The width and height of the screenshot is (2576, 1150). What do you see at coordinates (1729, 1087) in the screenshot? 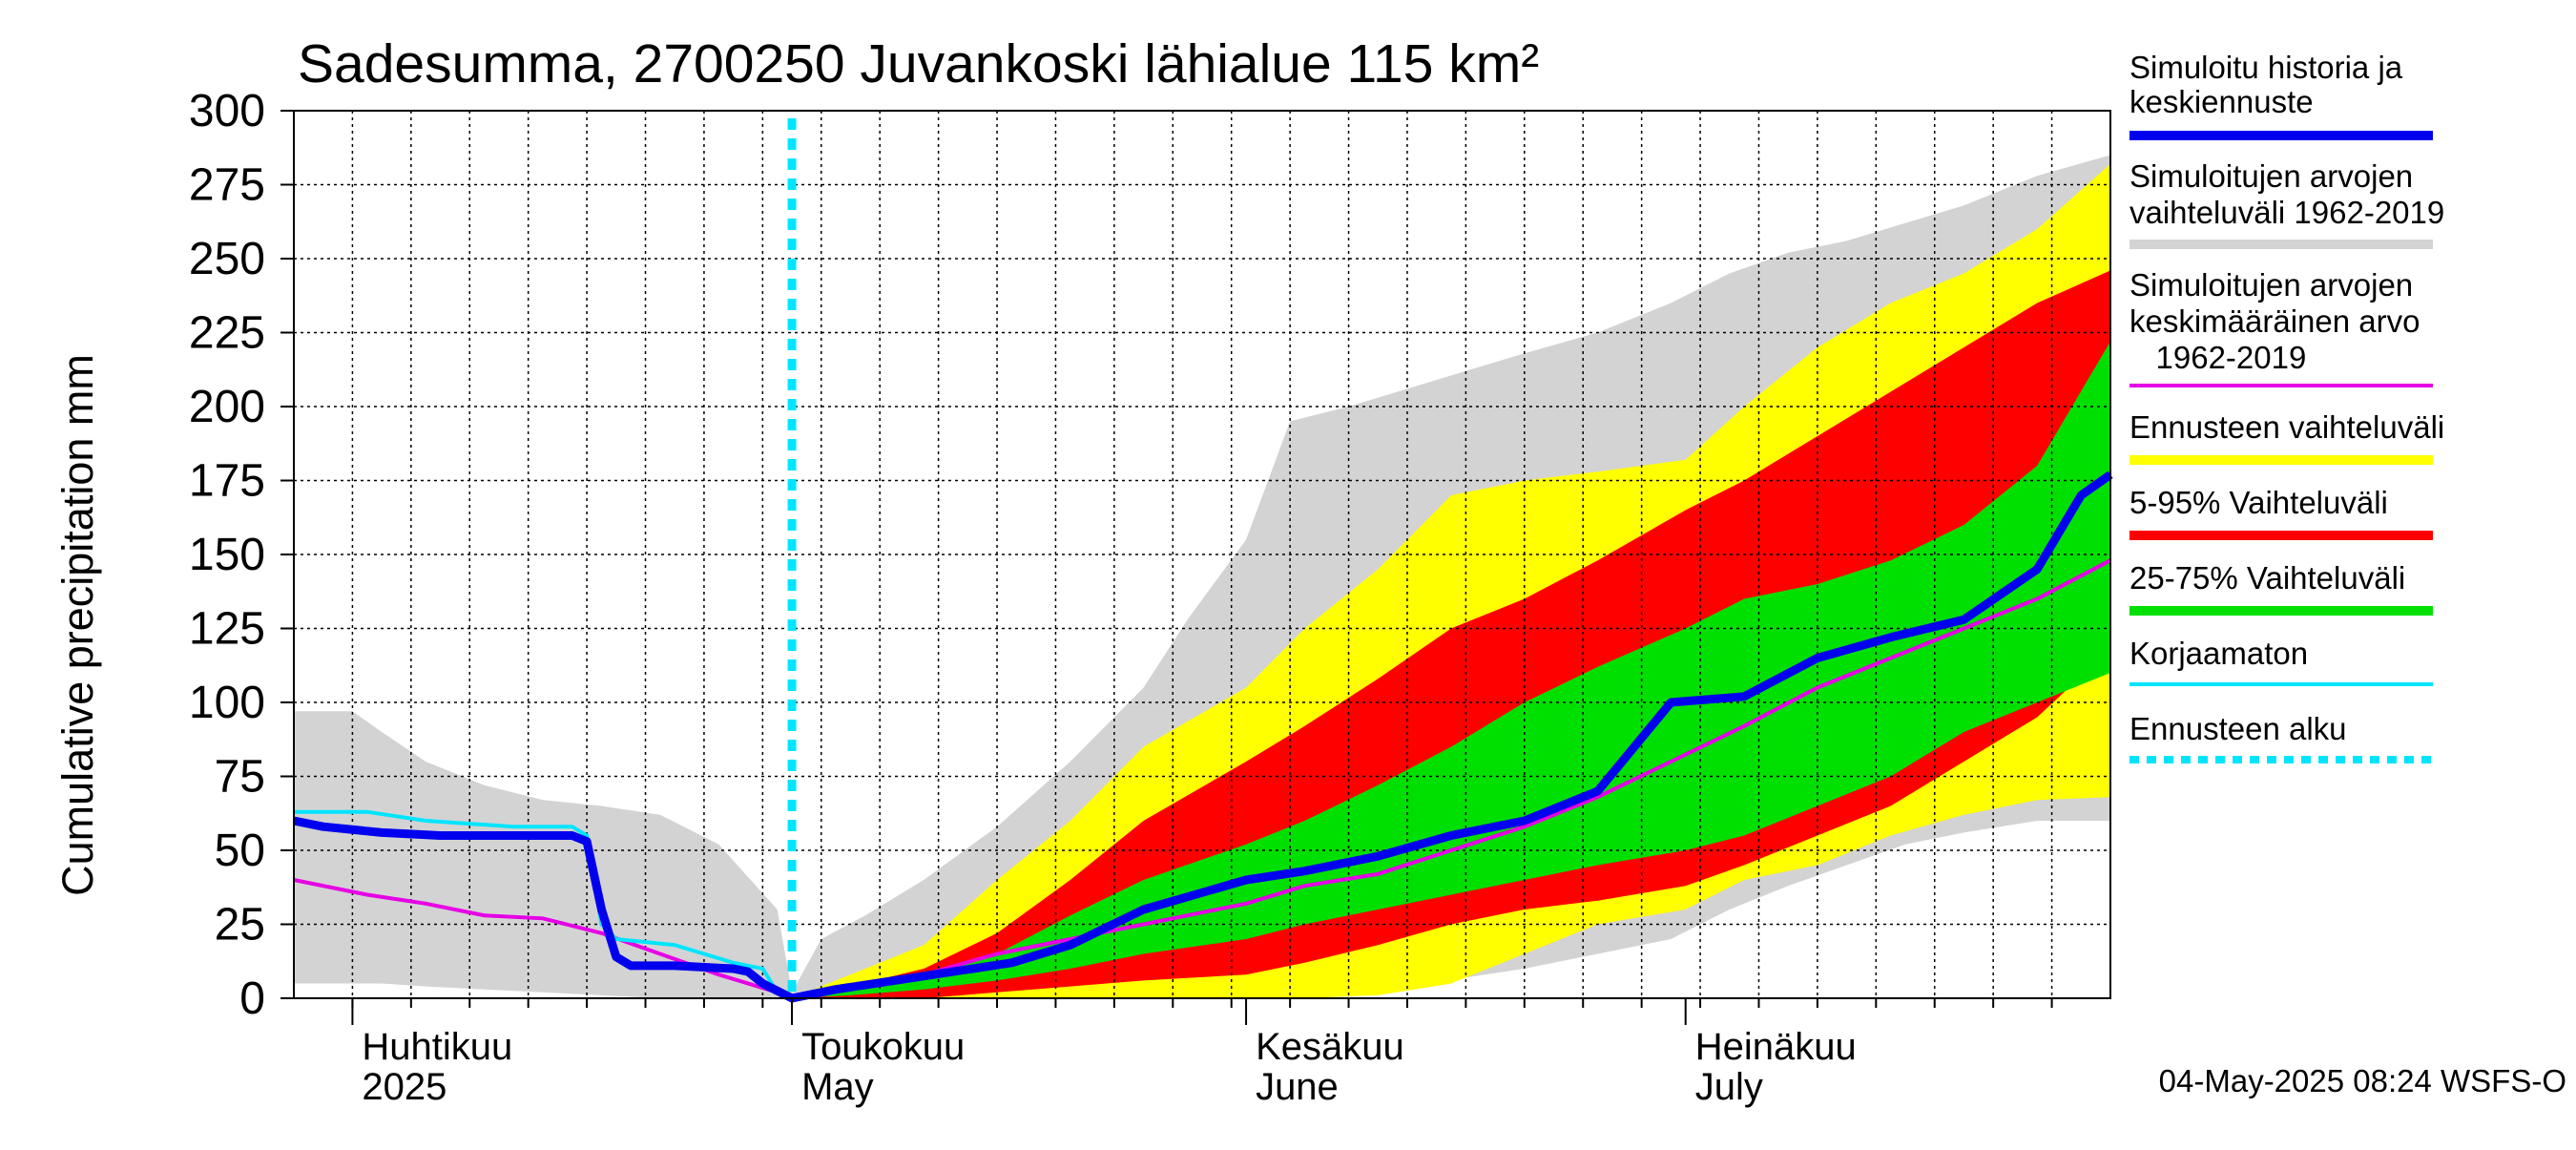
I see `x-month-sublabel: July` at bounding box center [1729, 1087].